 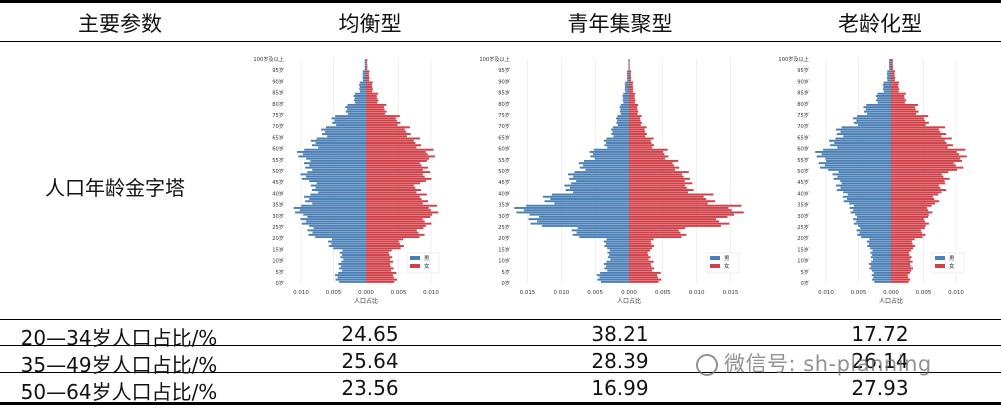 I want to click on x-axis-label: 人口占比, so click(x=629, y=301).